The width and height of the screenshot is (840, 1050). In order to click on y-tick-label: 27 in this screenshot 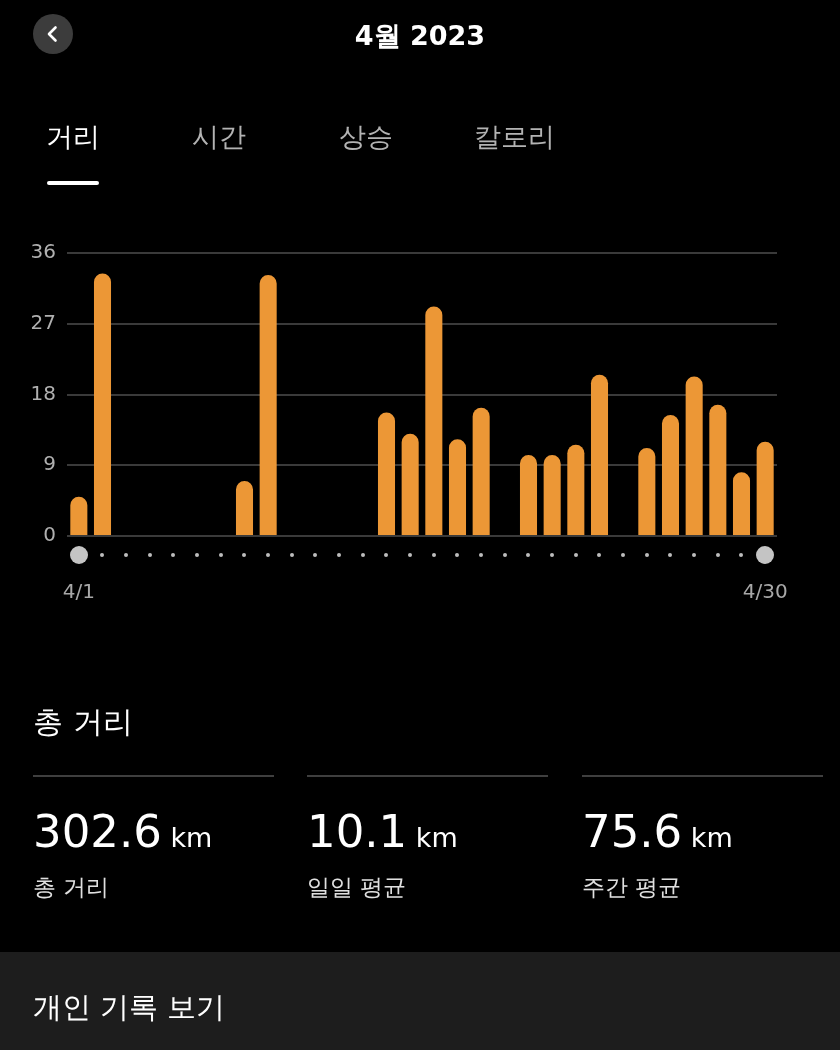, I will do `click(43, 321)`.